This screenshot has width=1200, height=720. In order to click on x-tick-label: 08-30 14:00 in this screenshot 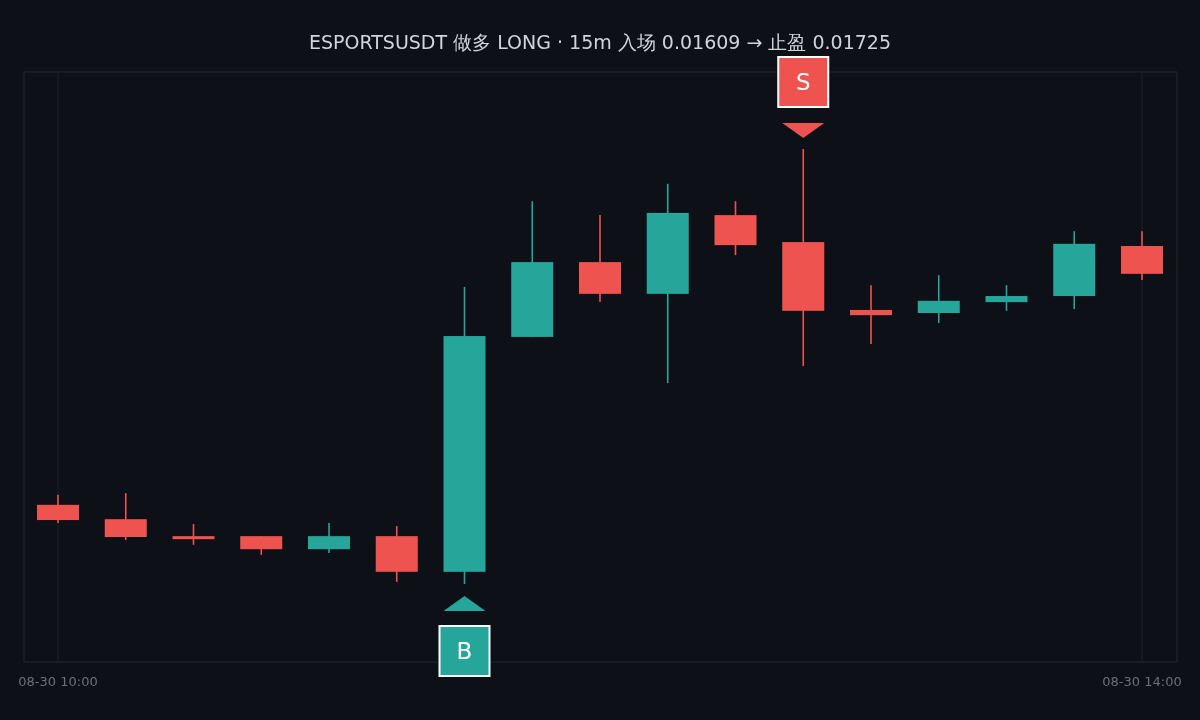, I will do `click(1142, 681)`.